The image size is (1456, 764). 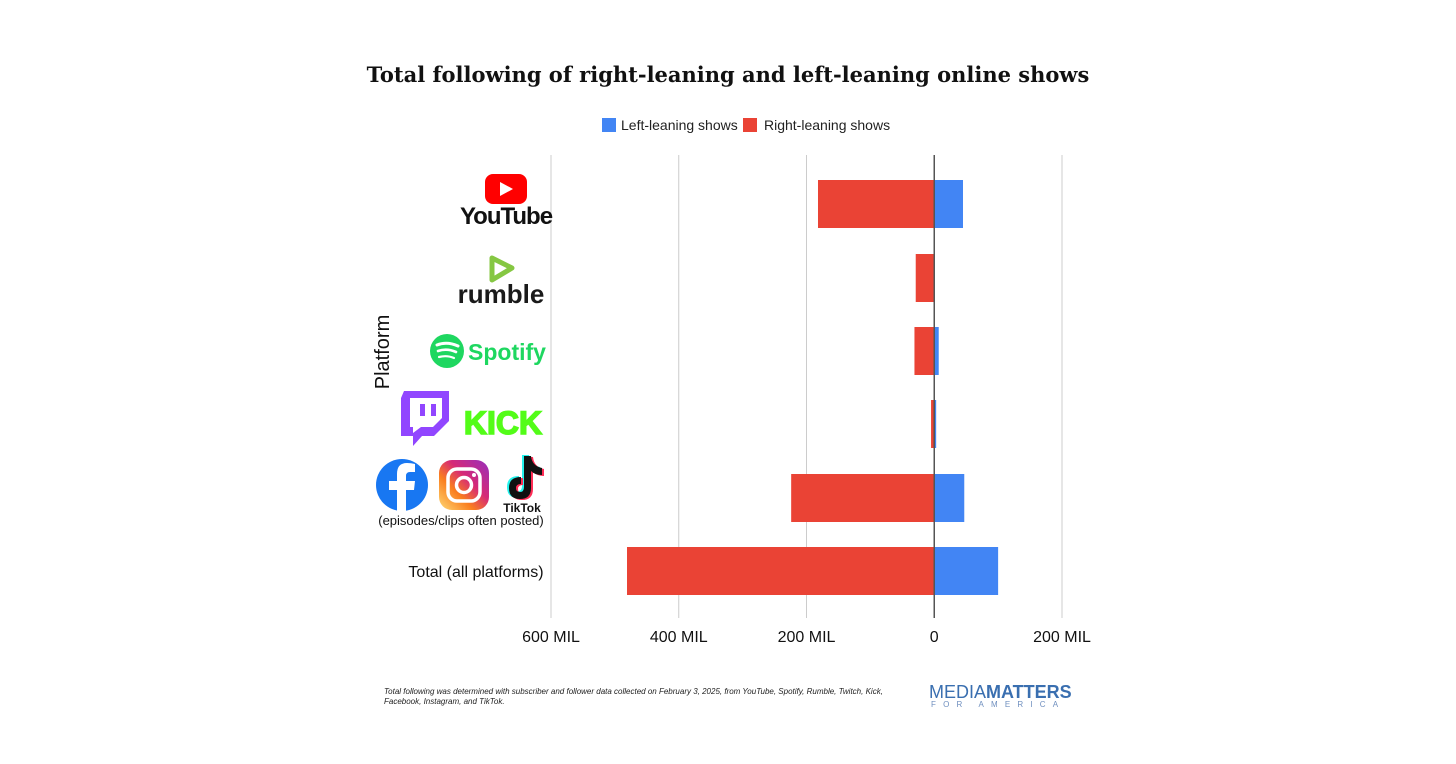 I want to click on tiktok-logo: TikTok, so click(x=523, y=485).